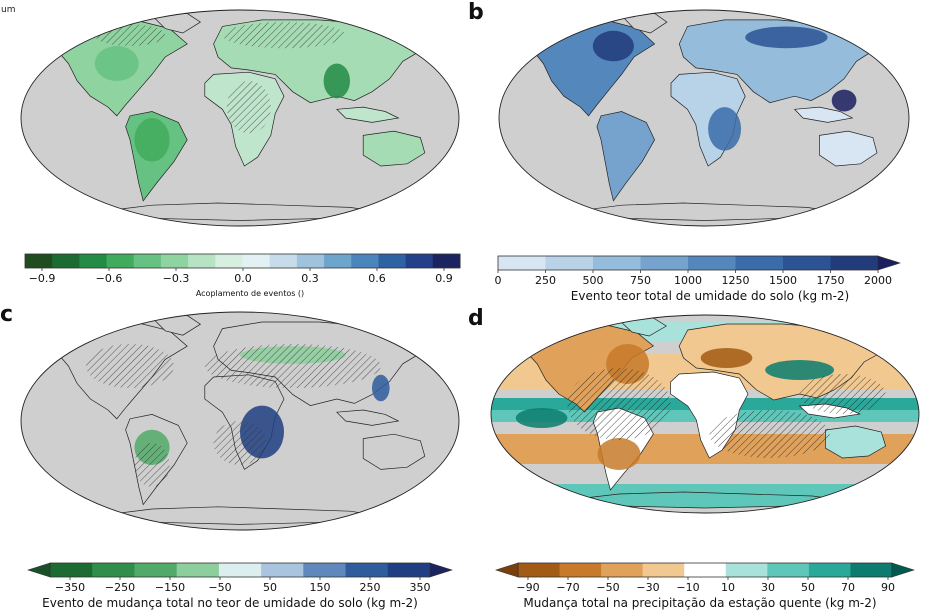 The height and width of the screenshot is (613, 929). I want to click on colorbar-tick-label: 1000, so click(688, 280).